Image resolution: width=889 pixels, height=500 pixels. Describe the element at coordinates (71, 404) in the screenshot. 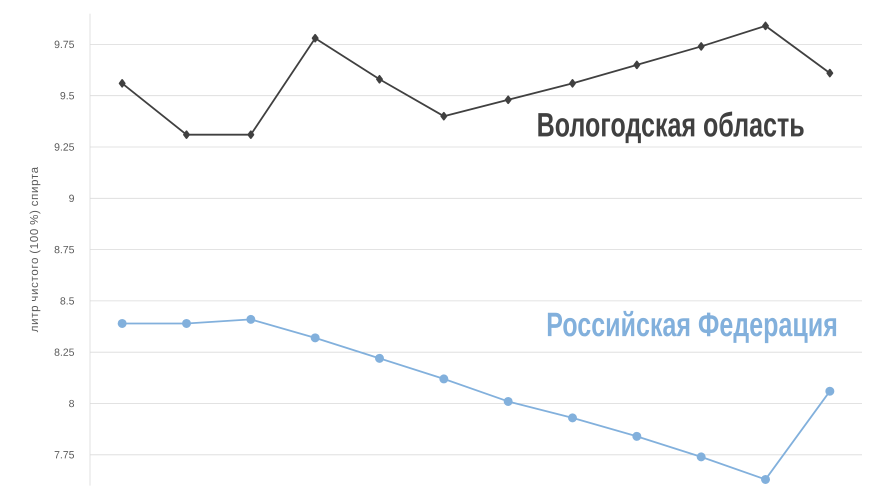

I see `y-tick-label: 8` at that location.